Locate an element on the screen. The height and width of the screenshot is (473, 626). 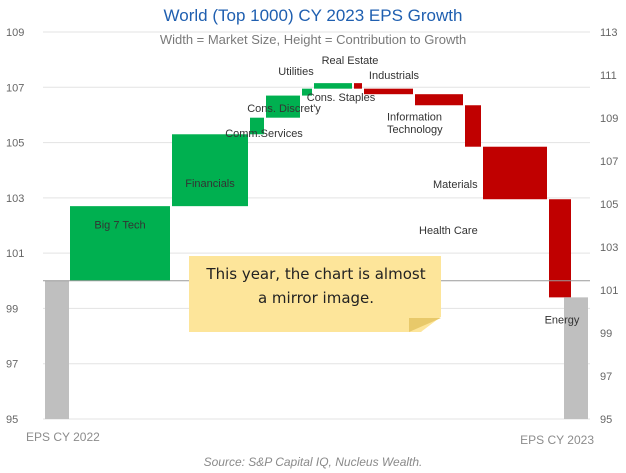
left-tick-label: 105 is located at coordinates (15, 144).